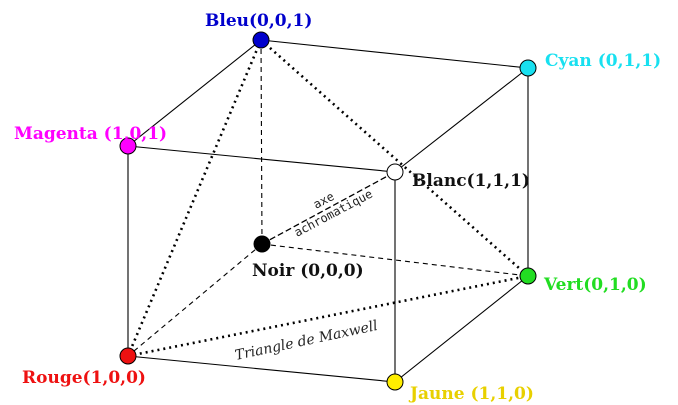 The image size is (678, 405). I want to click on edge-cyan-blanc, so click(461, 120).